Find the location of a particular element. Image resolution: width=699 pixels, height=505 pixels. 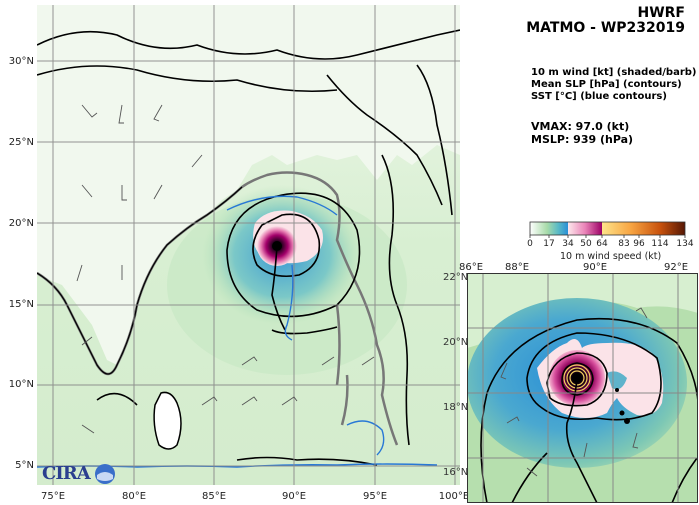

lon-label: 95°E is located at coordinates (375, 496).